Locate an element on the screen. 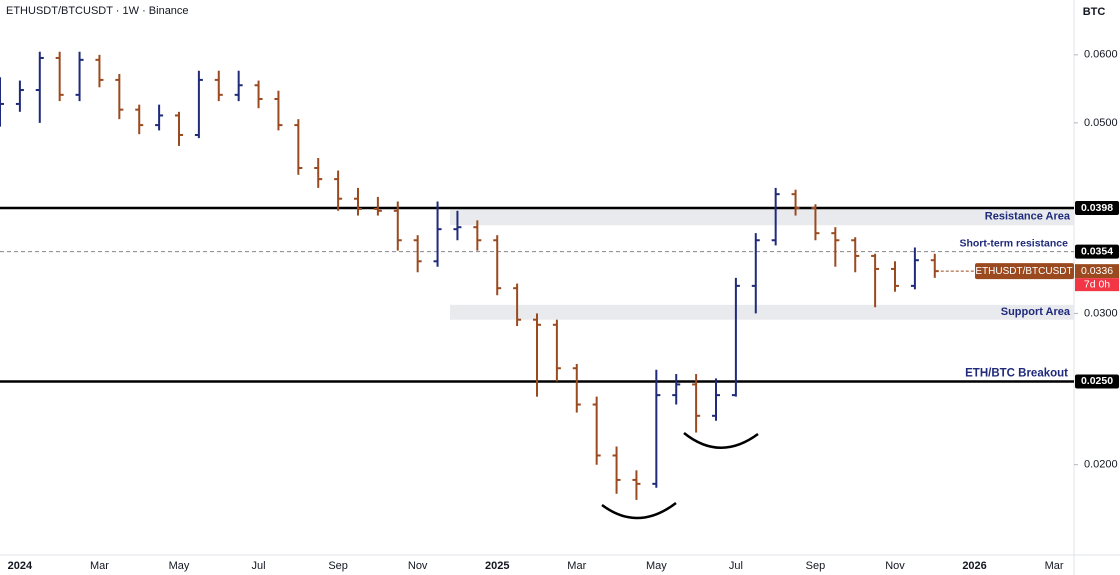  last-price-box is located at coordinates (1024, 271).